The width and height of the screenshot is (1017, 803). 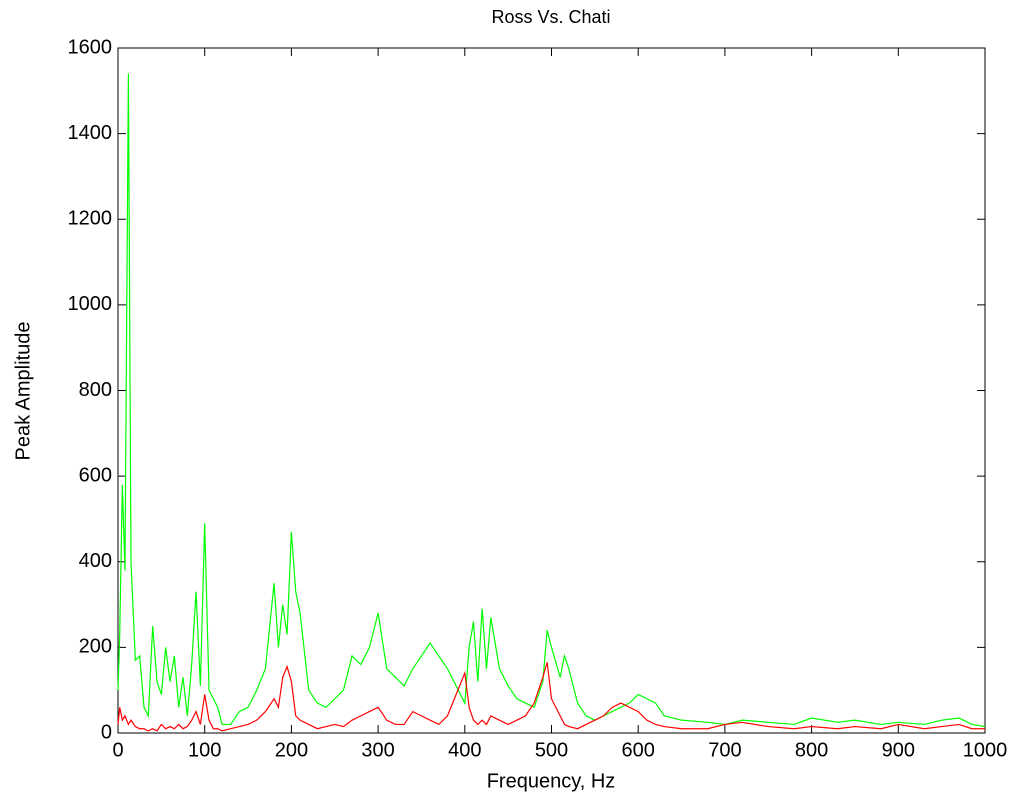 What do you see at coordinates (551, 781) in the screenshot?
I see `x-axis-label: Frequency, Hz` at bounding box center [551, 781].